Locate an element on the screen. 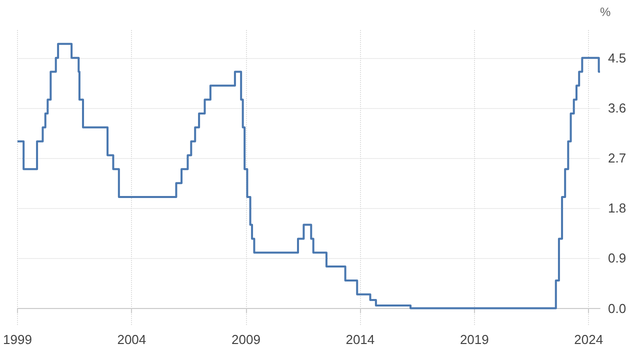 The width and height of the screenshot is (641, 354). y-tick-label: 0.0 is located at coordinates (617, 308).